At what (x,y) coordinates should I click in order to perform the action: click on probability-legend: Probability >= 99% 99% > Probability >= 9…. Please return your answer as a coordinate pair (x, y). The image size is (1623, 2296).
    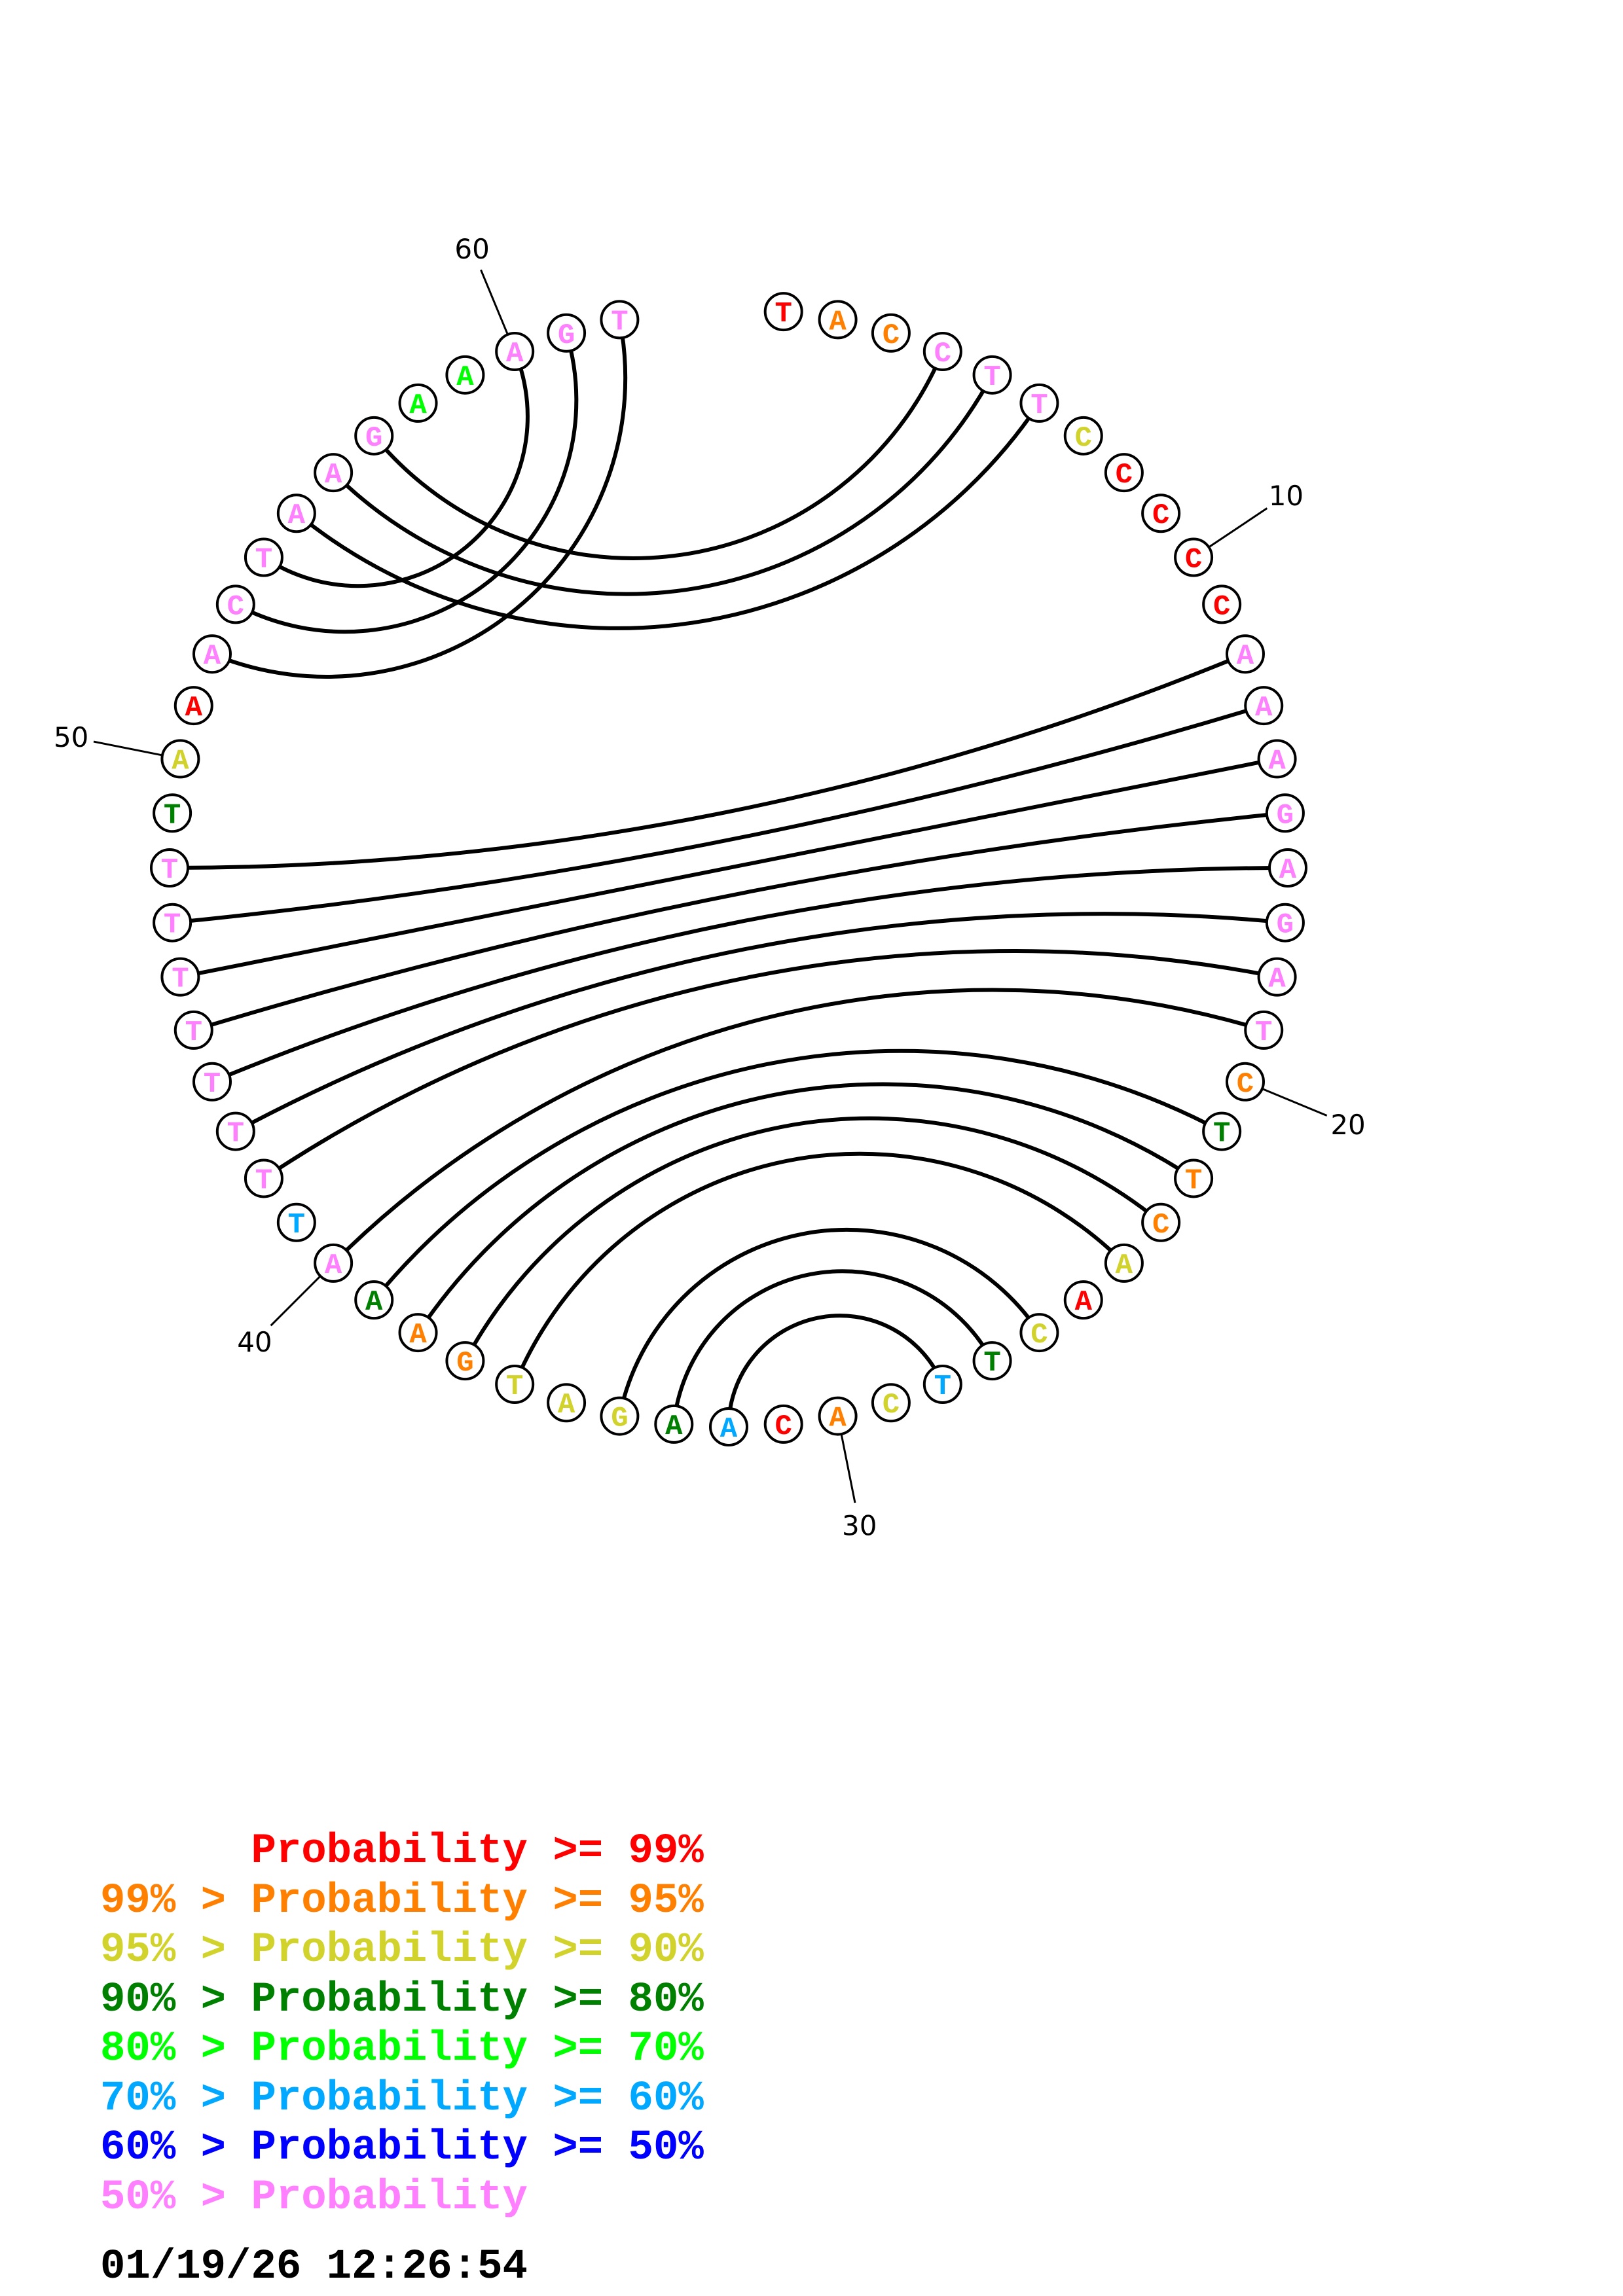
    Looking at the image, I should click on (402, 2025).